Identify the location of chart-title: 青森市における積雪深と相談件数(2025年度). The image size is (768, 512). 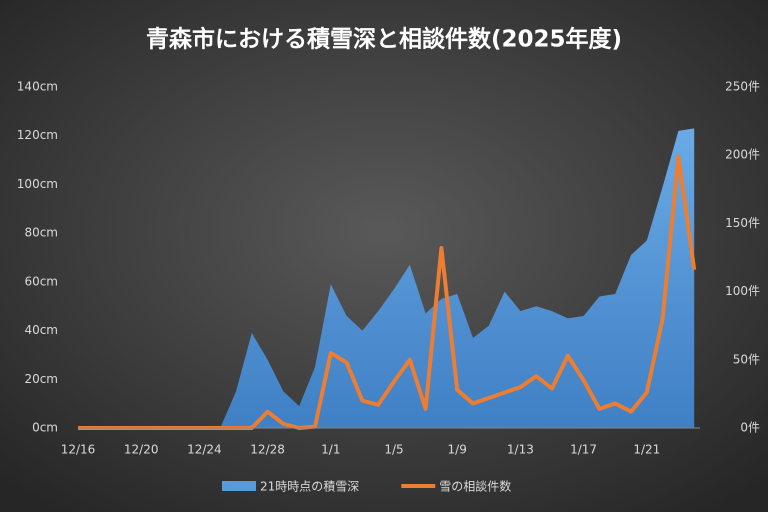
(384, 39).